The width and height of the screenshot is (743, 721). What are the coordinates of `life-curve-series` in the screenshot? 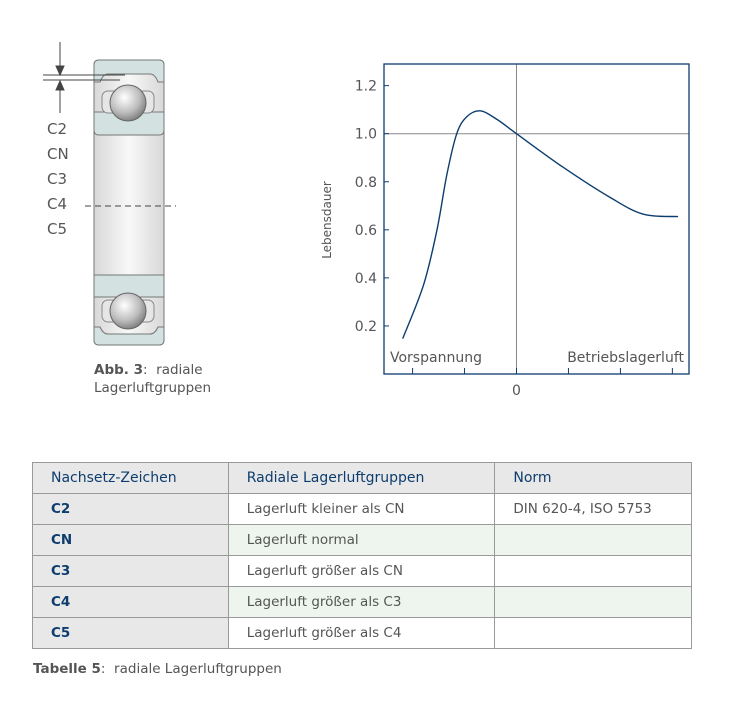 It's located at (540, 224).